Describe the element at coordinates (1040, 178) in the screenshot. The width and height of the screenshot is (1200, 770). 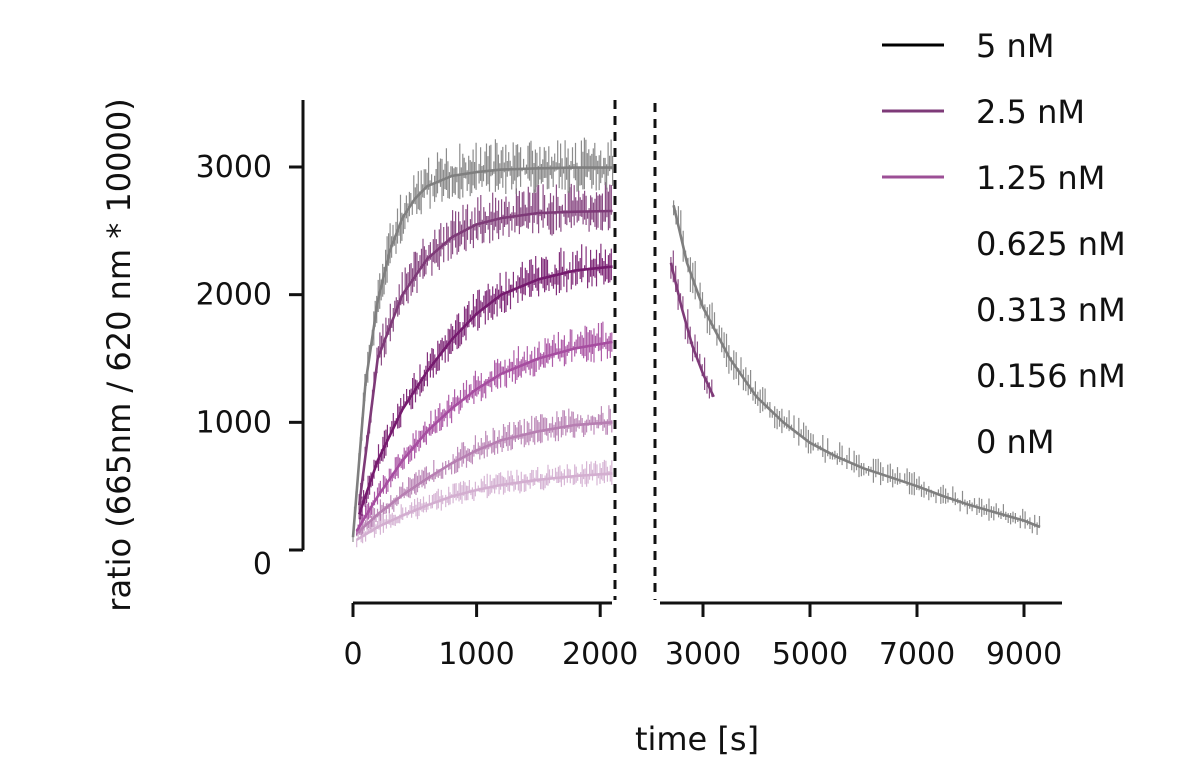
I see `legend-label: 1.25 nM` at that location.